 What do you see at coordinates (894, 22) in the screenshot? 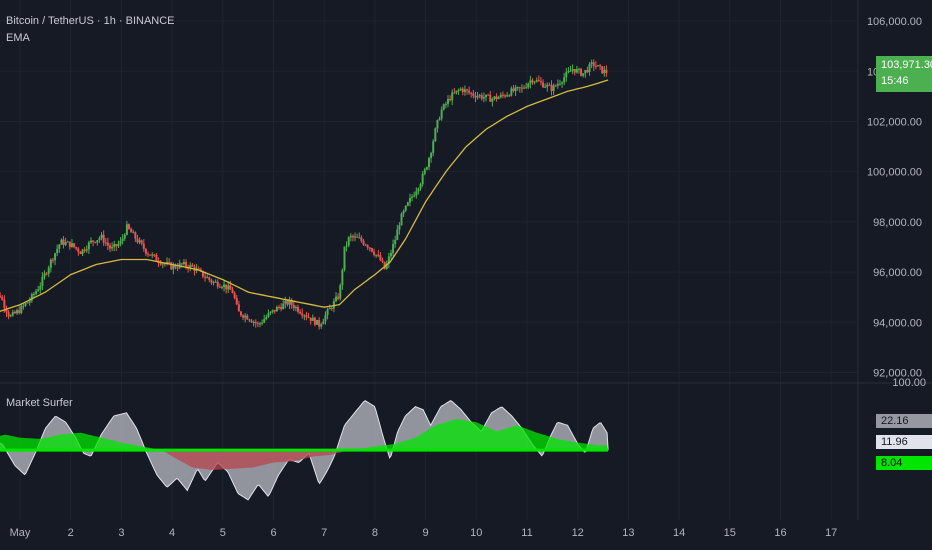
I see `price-tick-label: 106,000.00` at bounding box center [894, 22].